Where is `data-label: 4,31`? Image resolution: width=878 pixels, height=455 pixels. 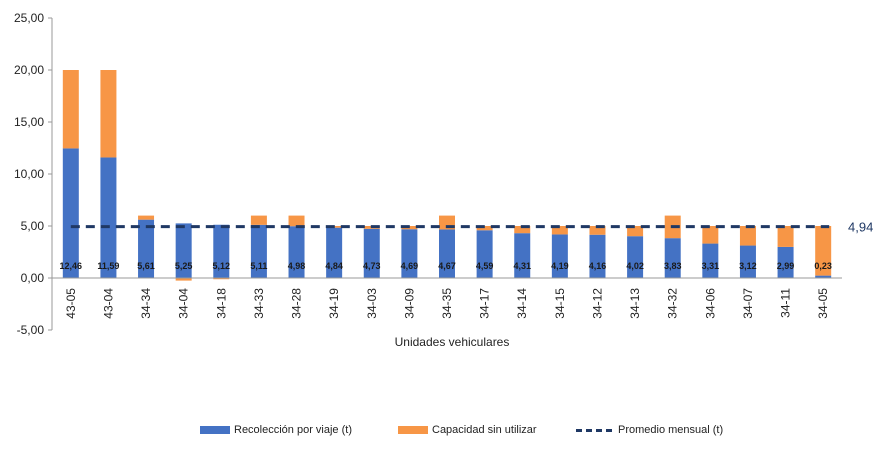 data-label: 4,31 is located at coordinates (522, 266).